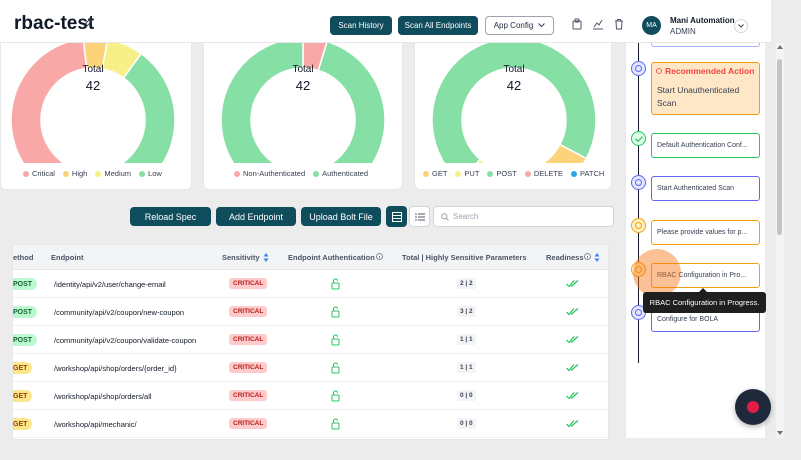  I want to click on method-donut-chart, so click(514, 103).